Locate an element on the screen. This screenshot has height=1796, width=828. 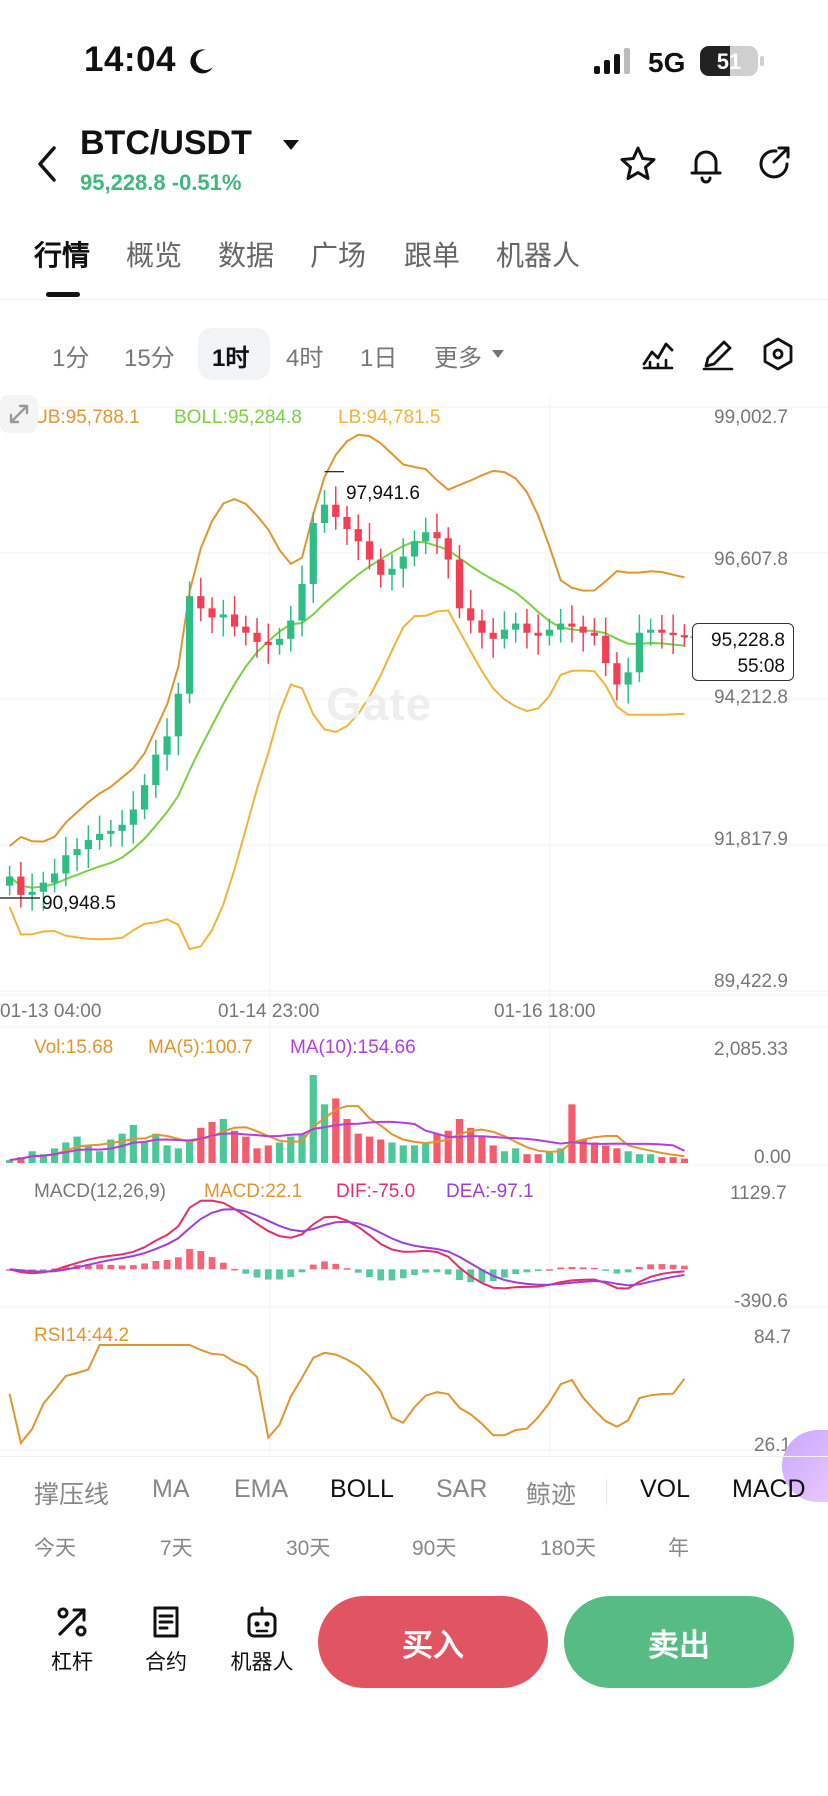
indicator-macd: MACD is located at coordinates (769, 1489).